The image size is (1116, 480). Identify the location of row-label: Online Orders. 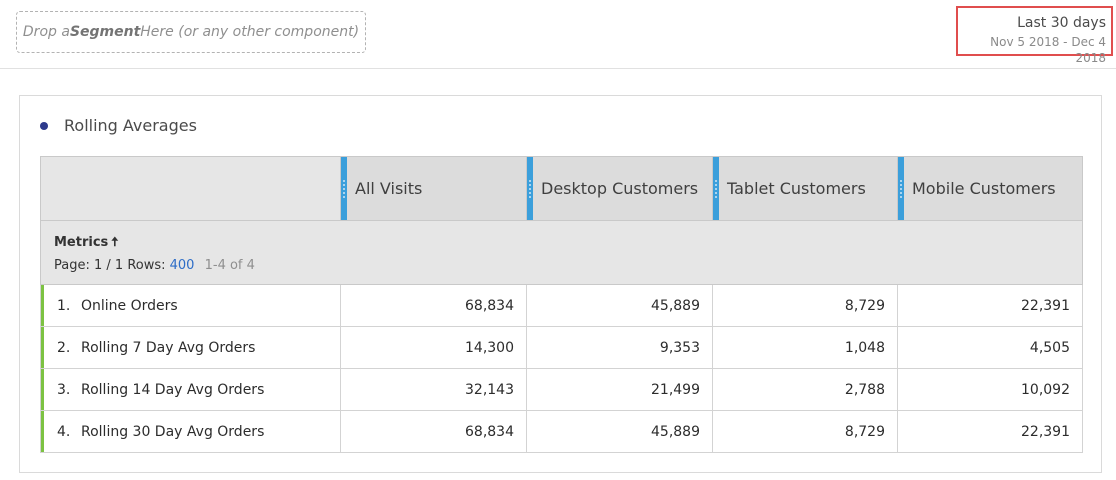
(129, 305).